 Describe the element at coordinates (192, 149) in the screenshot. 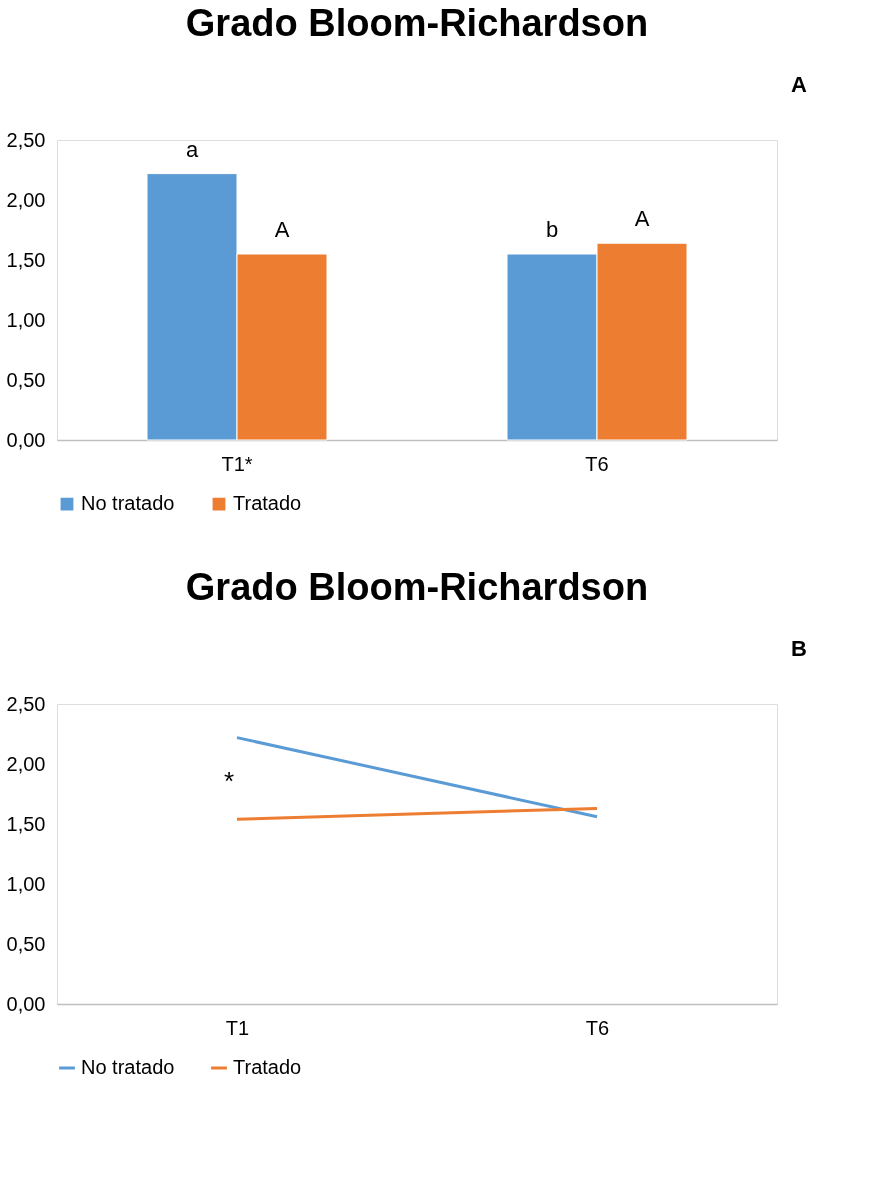

I see `annotation: a` at that location.